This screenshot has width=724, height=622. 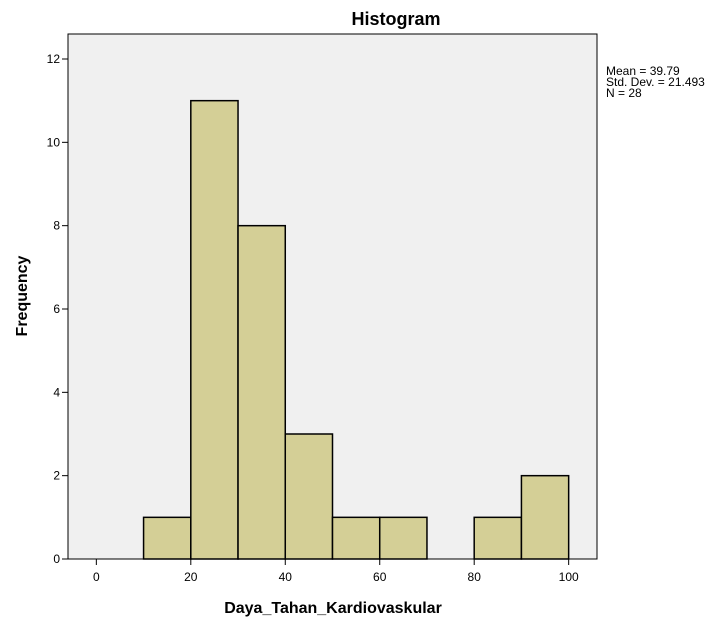 I want to click on y-tick-label: 2, so click(x=56, y=476).